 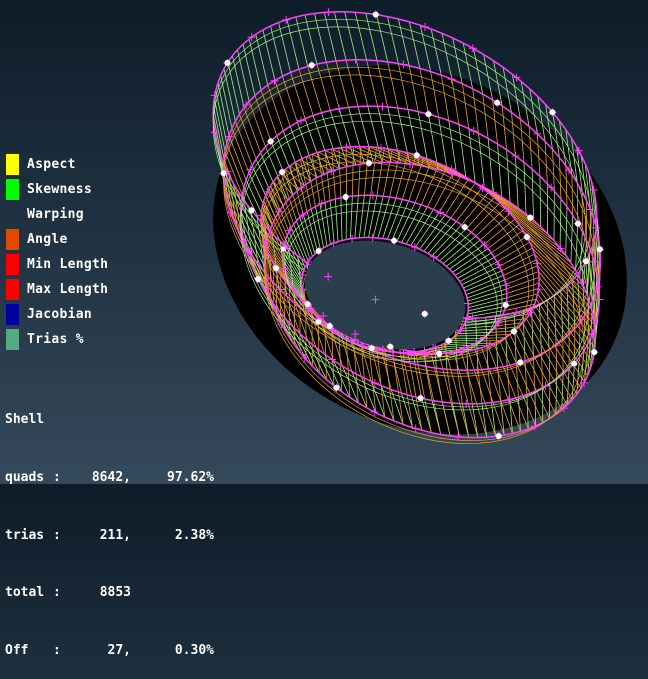 I want to click on stats-row-quads: quads:8642,97.62%, so click(x=109, y=477).